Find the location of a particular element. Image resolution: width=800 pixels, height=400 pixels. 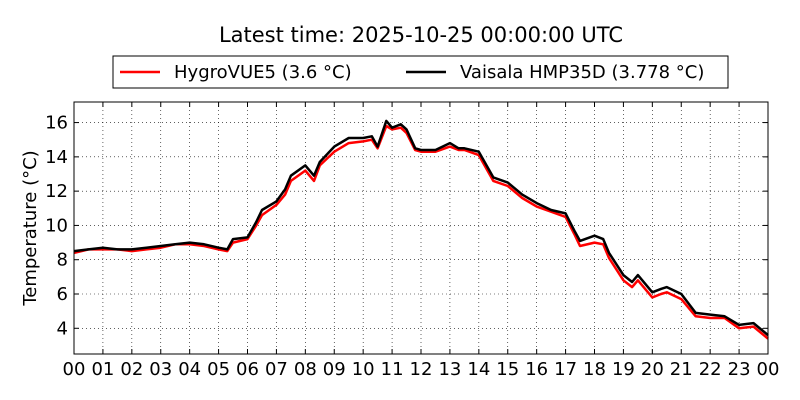

x-tick-label: 22 is located at coordinates (710, 369).